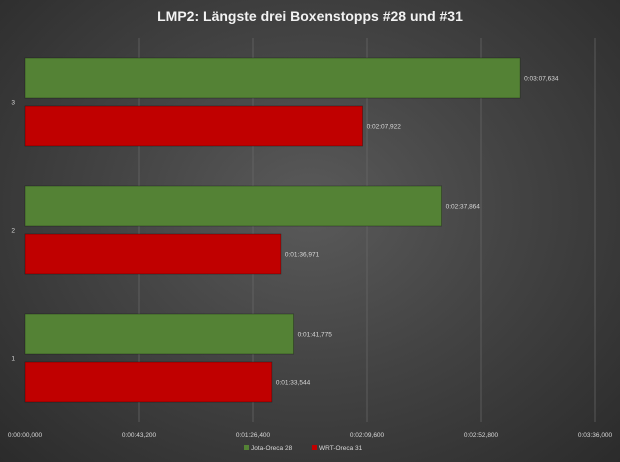 This screenshot has width=620, height=462. What do you see at coordinates (13, 103) in the screenshot?
I see `y-tick-label: 3` at bounding box center [13, 103].